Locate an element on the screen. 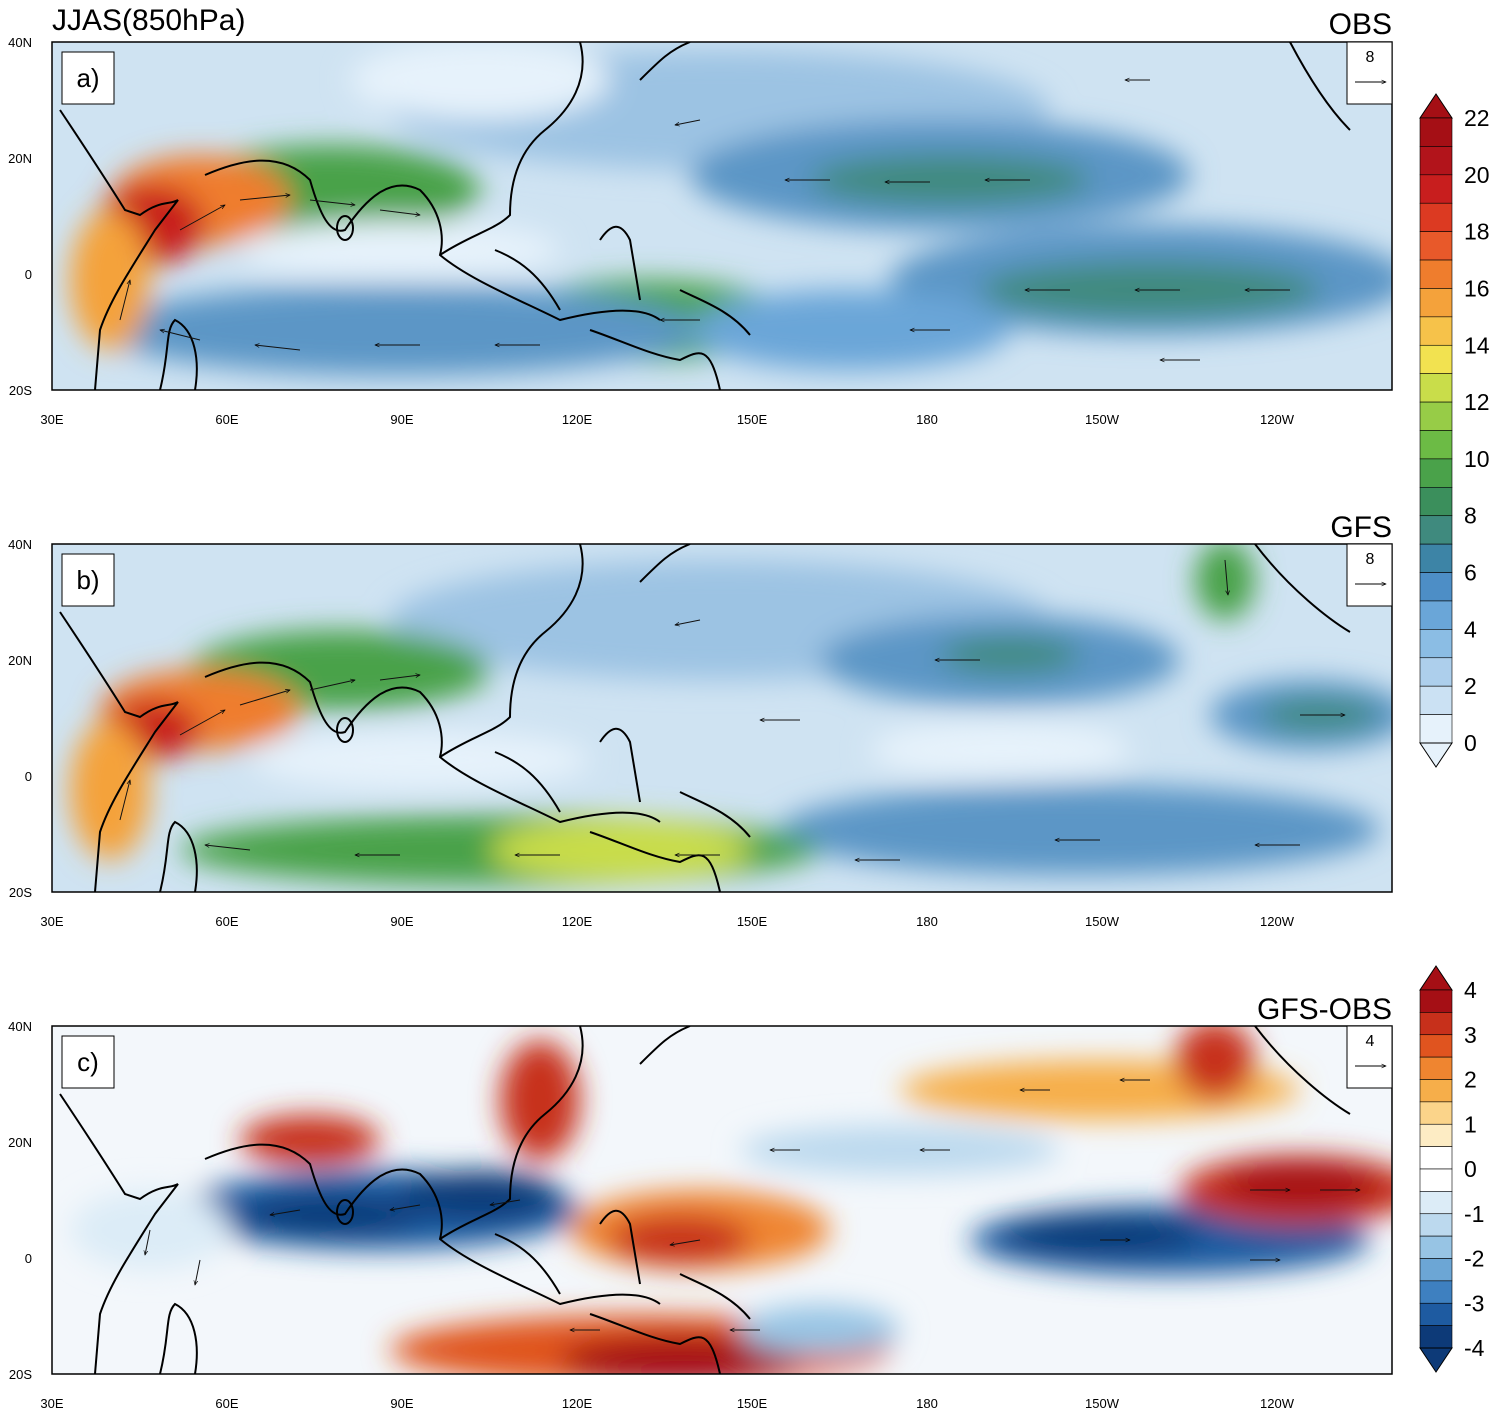 The height and width of the screenshot is (1414, 1499). panel-b-ref-vector-label: 8 is located at coordinates (1370, 559).